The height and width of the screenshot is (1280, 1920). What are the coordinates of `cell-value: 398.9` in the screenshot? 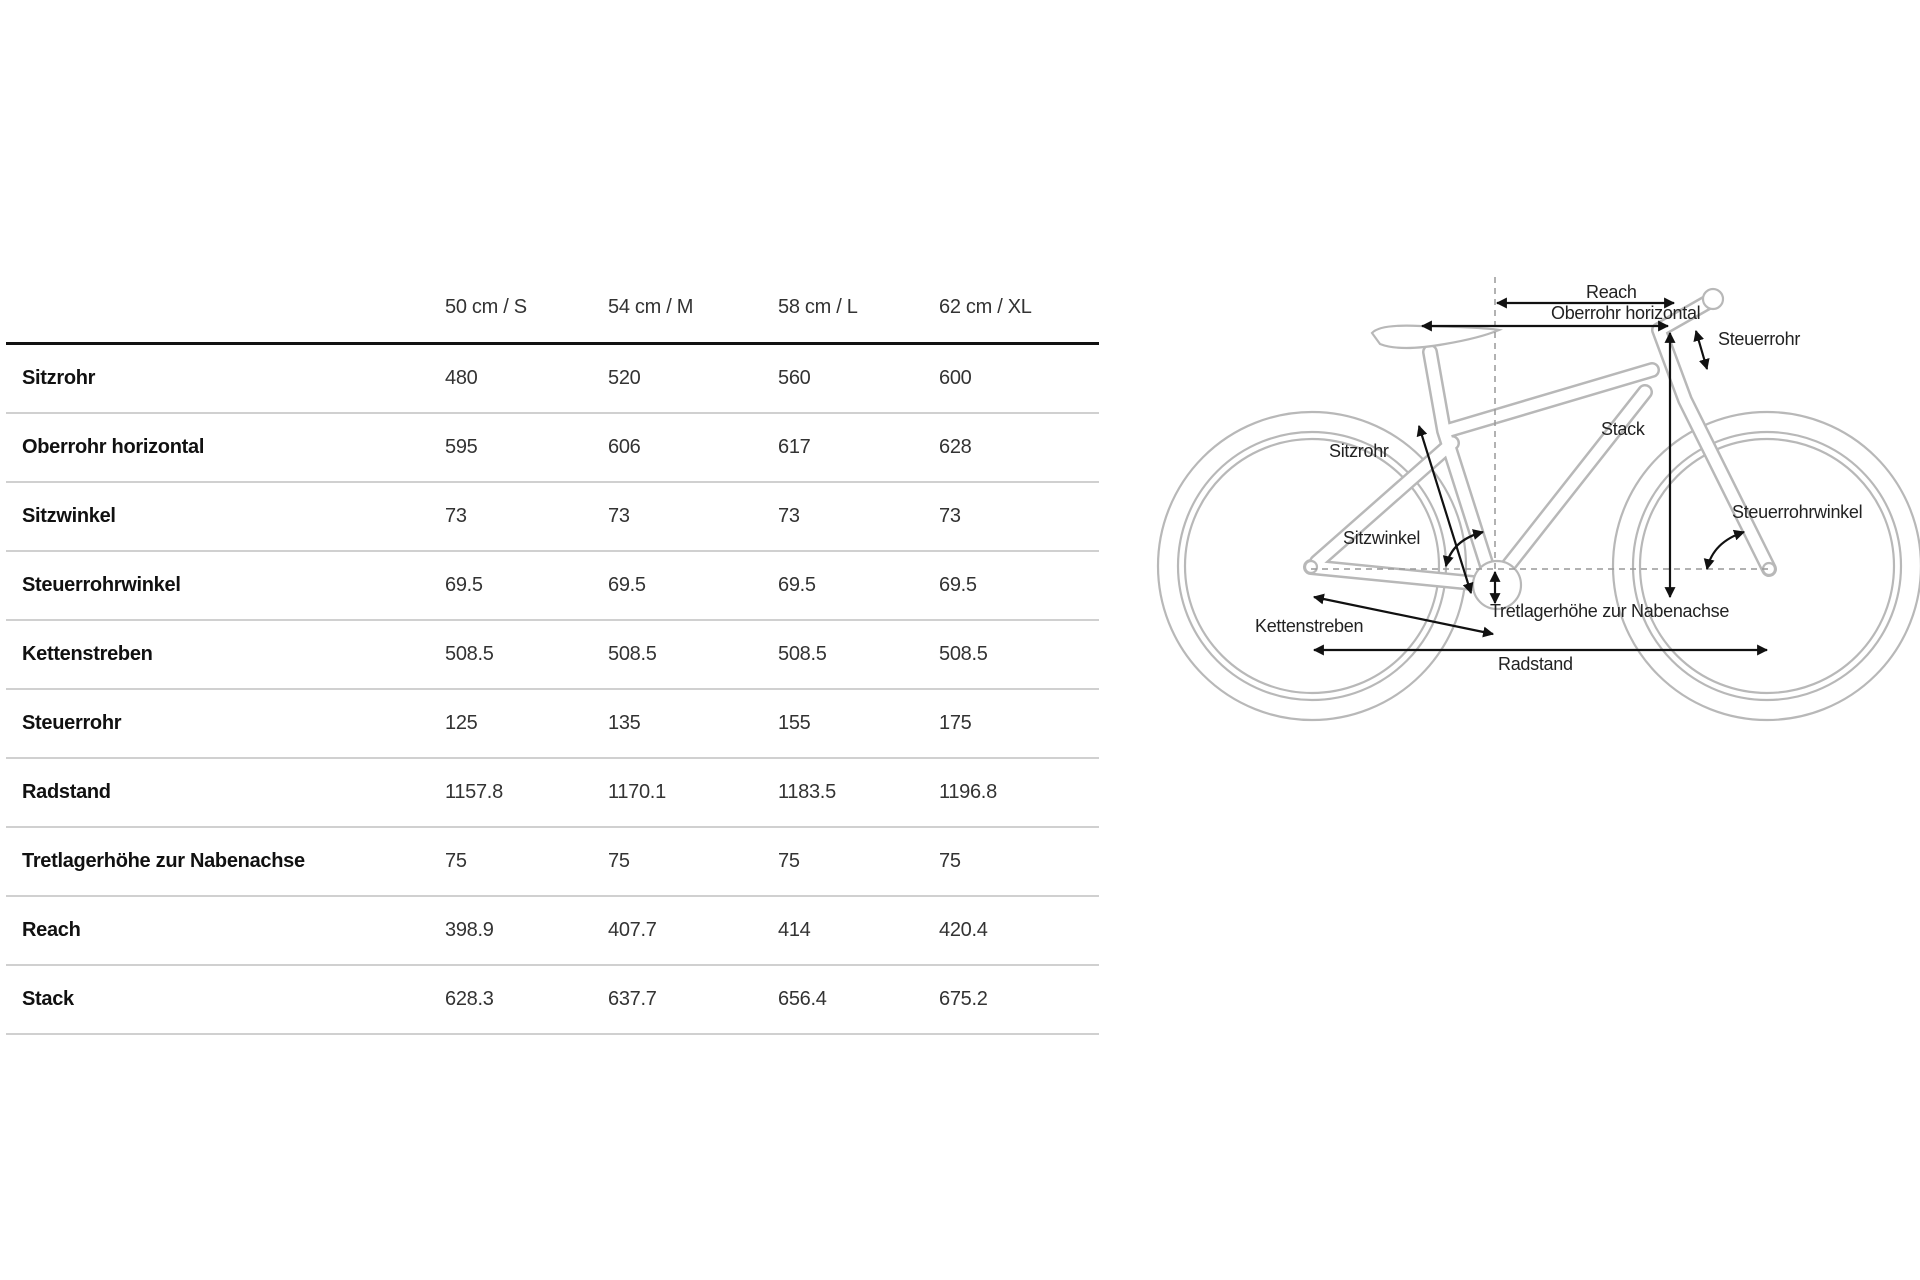 It's located at (469, 930).